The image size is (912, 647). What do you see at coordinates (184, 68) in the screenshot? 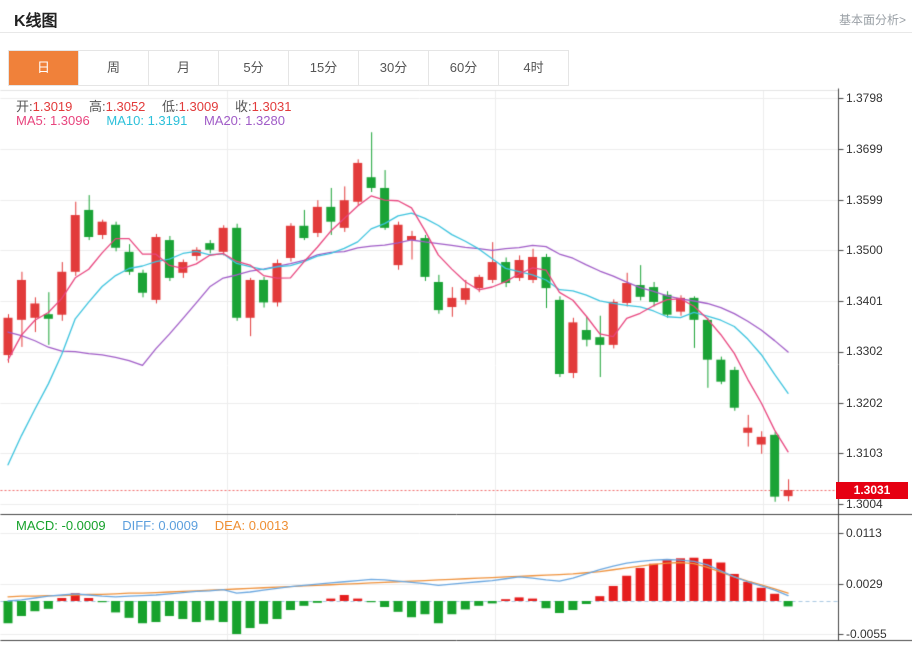
I see `tab-month: 月` at bounding box center [184, 68].